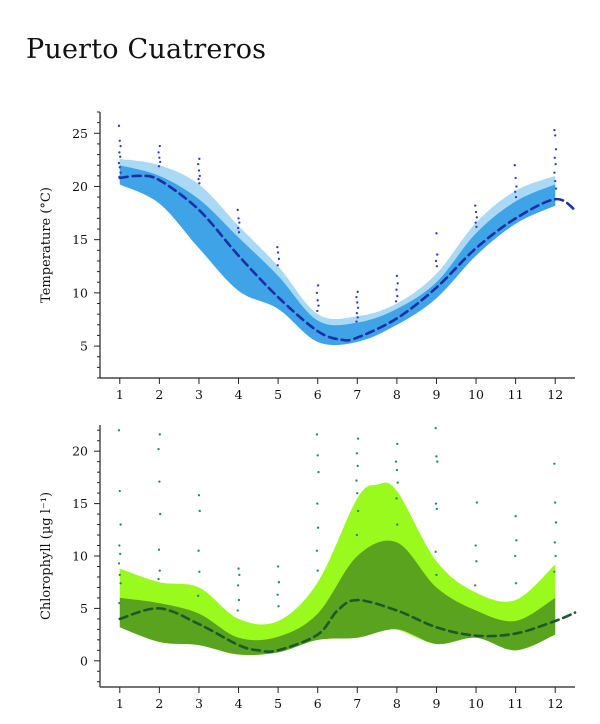  Describe the element at coordinates (397, 703) in the screenshot. I see `x-tick-label: 8` at that location.